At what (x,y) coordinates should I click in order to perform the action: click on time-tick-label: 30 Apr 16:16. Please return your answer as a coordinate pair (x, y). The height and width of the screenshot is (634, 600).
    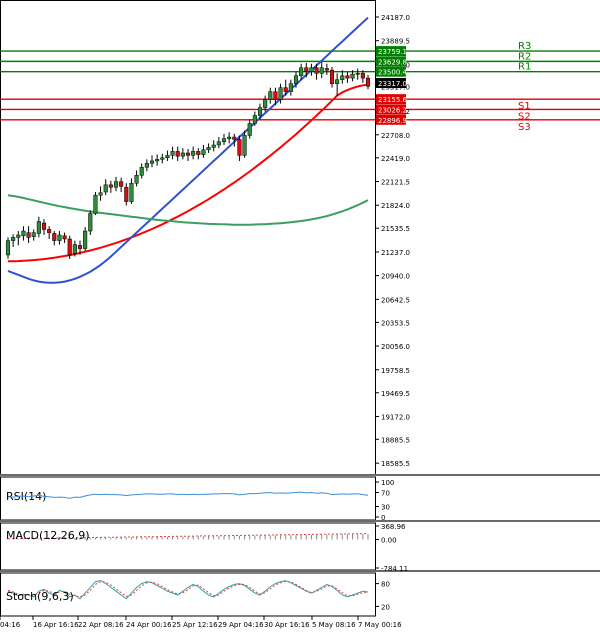
    Looking at the image, I should click on (287, 625).